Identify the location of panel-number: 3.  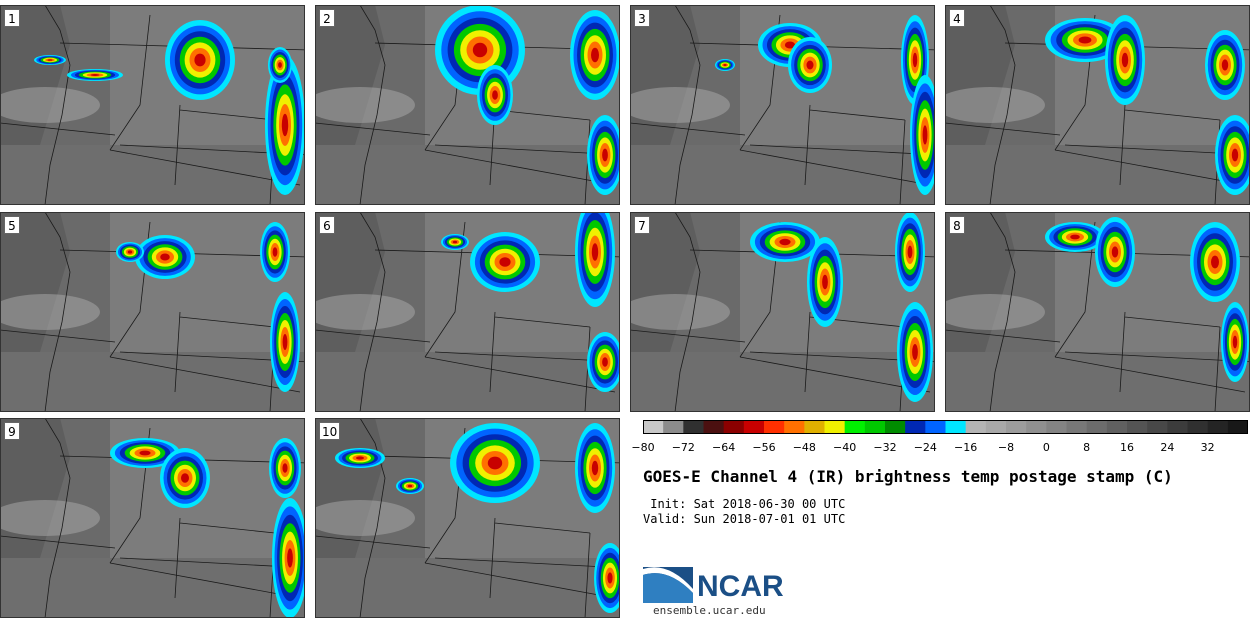
(642, 18).